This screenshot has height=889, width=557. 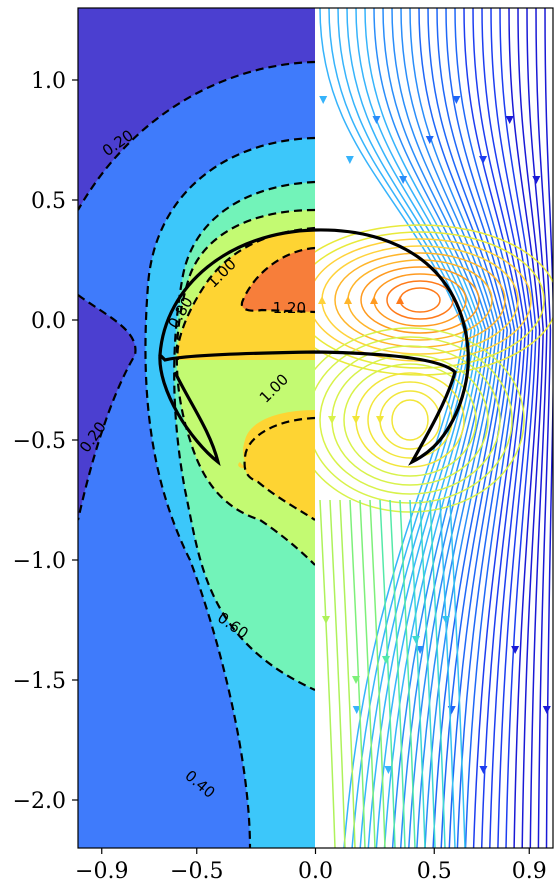 I want to click on y-tick-label: 0.5, so click(x=48, y=201).